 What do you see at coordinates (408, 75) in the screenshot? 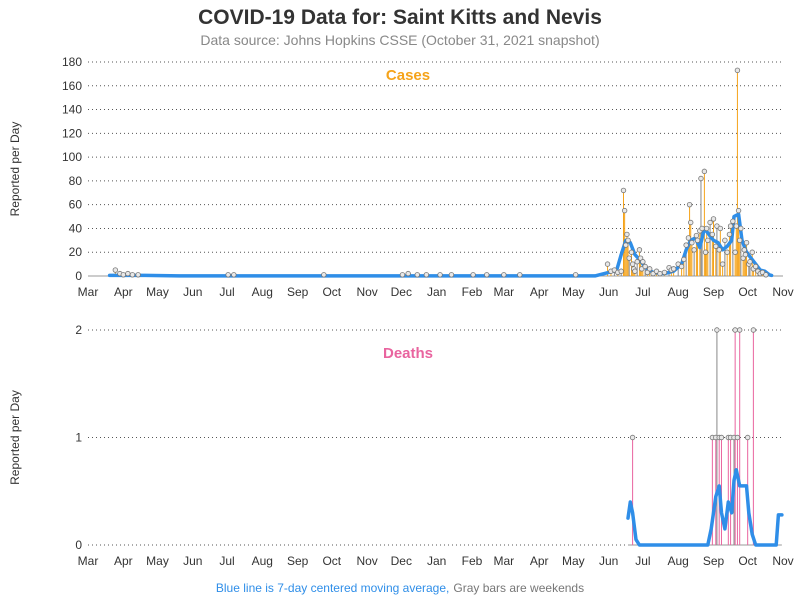
I see `panel-title: Cases` at bounding box center [408, 75].